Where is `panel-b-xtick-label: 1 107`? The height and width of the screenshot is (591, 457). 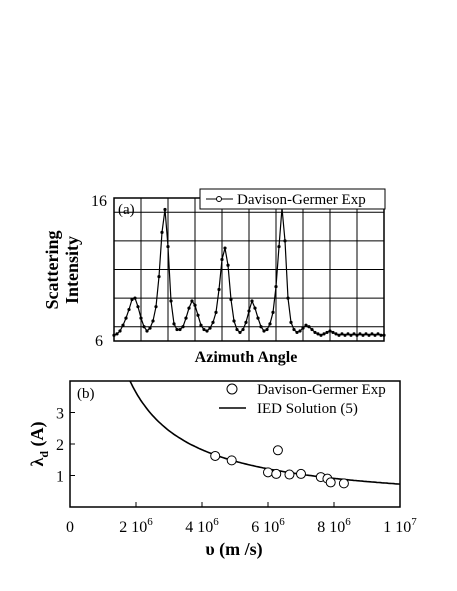
panel-b-xtick-label: 1 107 is located at coordinates (400, 526).